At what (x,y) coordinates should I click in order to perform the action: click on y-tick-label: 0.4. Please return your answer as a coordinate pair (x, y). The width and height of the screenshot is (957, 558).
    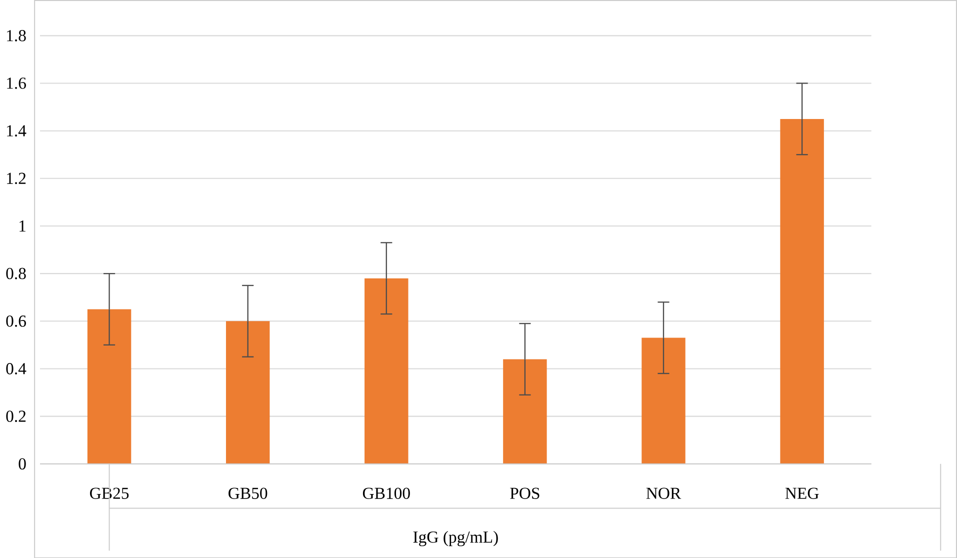
    Looking at the image, I should click on (16, 368).